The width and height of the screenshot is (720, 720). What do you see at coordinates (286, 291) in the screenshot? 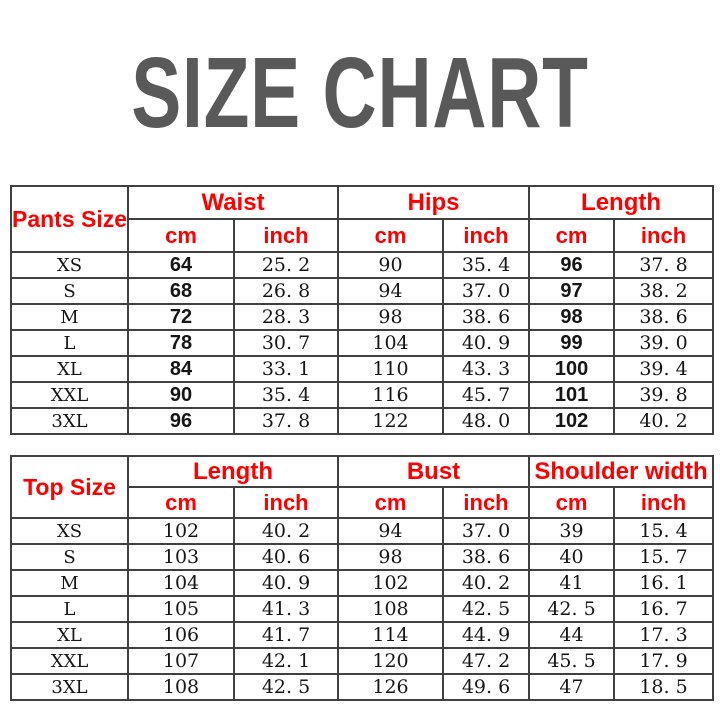
I see `value-cell: 26. 8` at bounding box center [286, 291].